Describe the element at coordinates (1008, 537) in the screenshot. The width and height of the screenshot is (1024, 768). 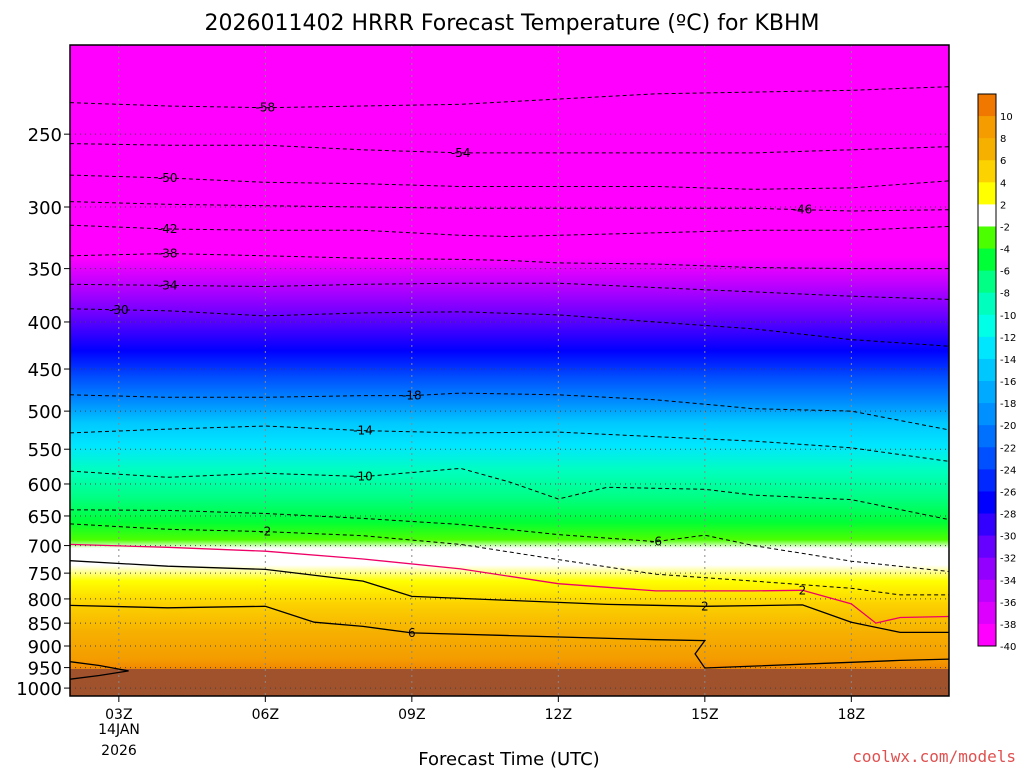
I see `colorbar-label: -30` at that location.